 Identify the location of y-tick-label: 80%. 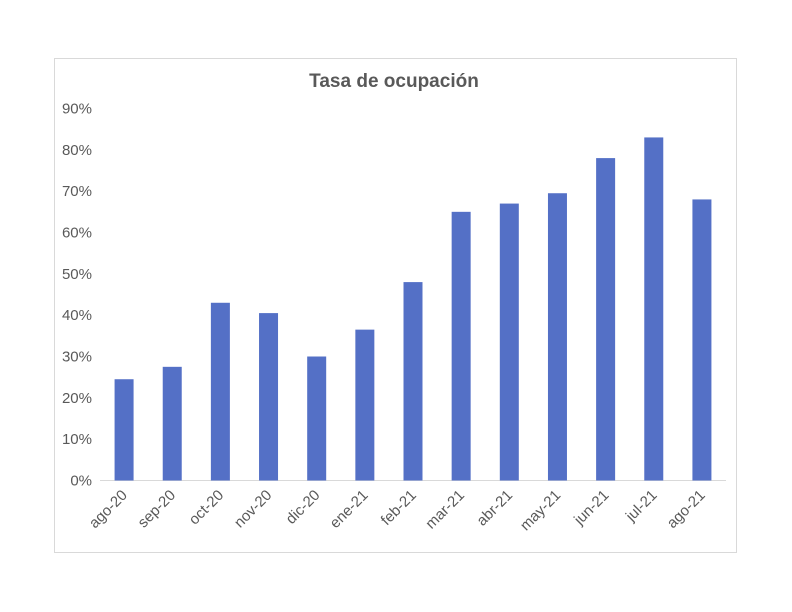
(77, 150).